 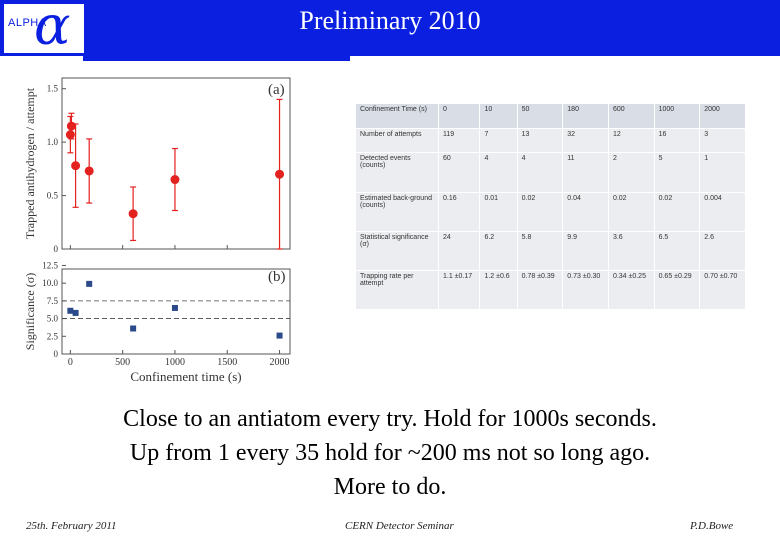 What do you see at coordinates (585, 211) in the screenshot?
I see `table-cell: 0.04` at bounding box center [585, 211].